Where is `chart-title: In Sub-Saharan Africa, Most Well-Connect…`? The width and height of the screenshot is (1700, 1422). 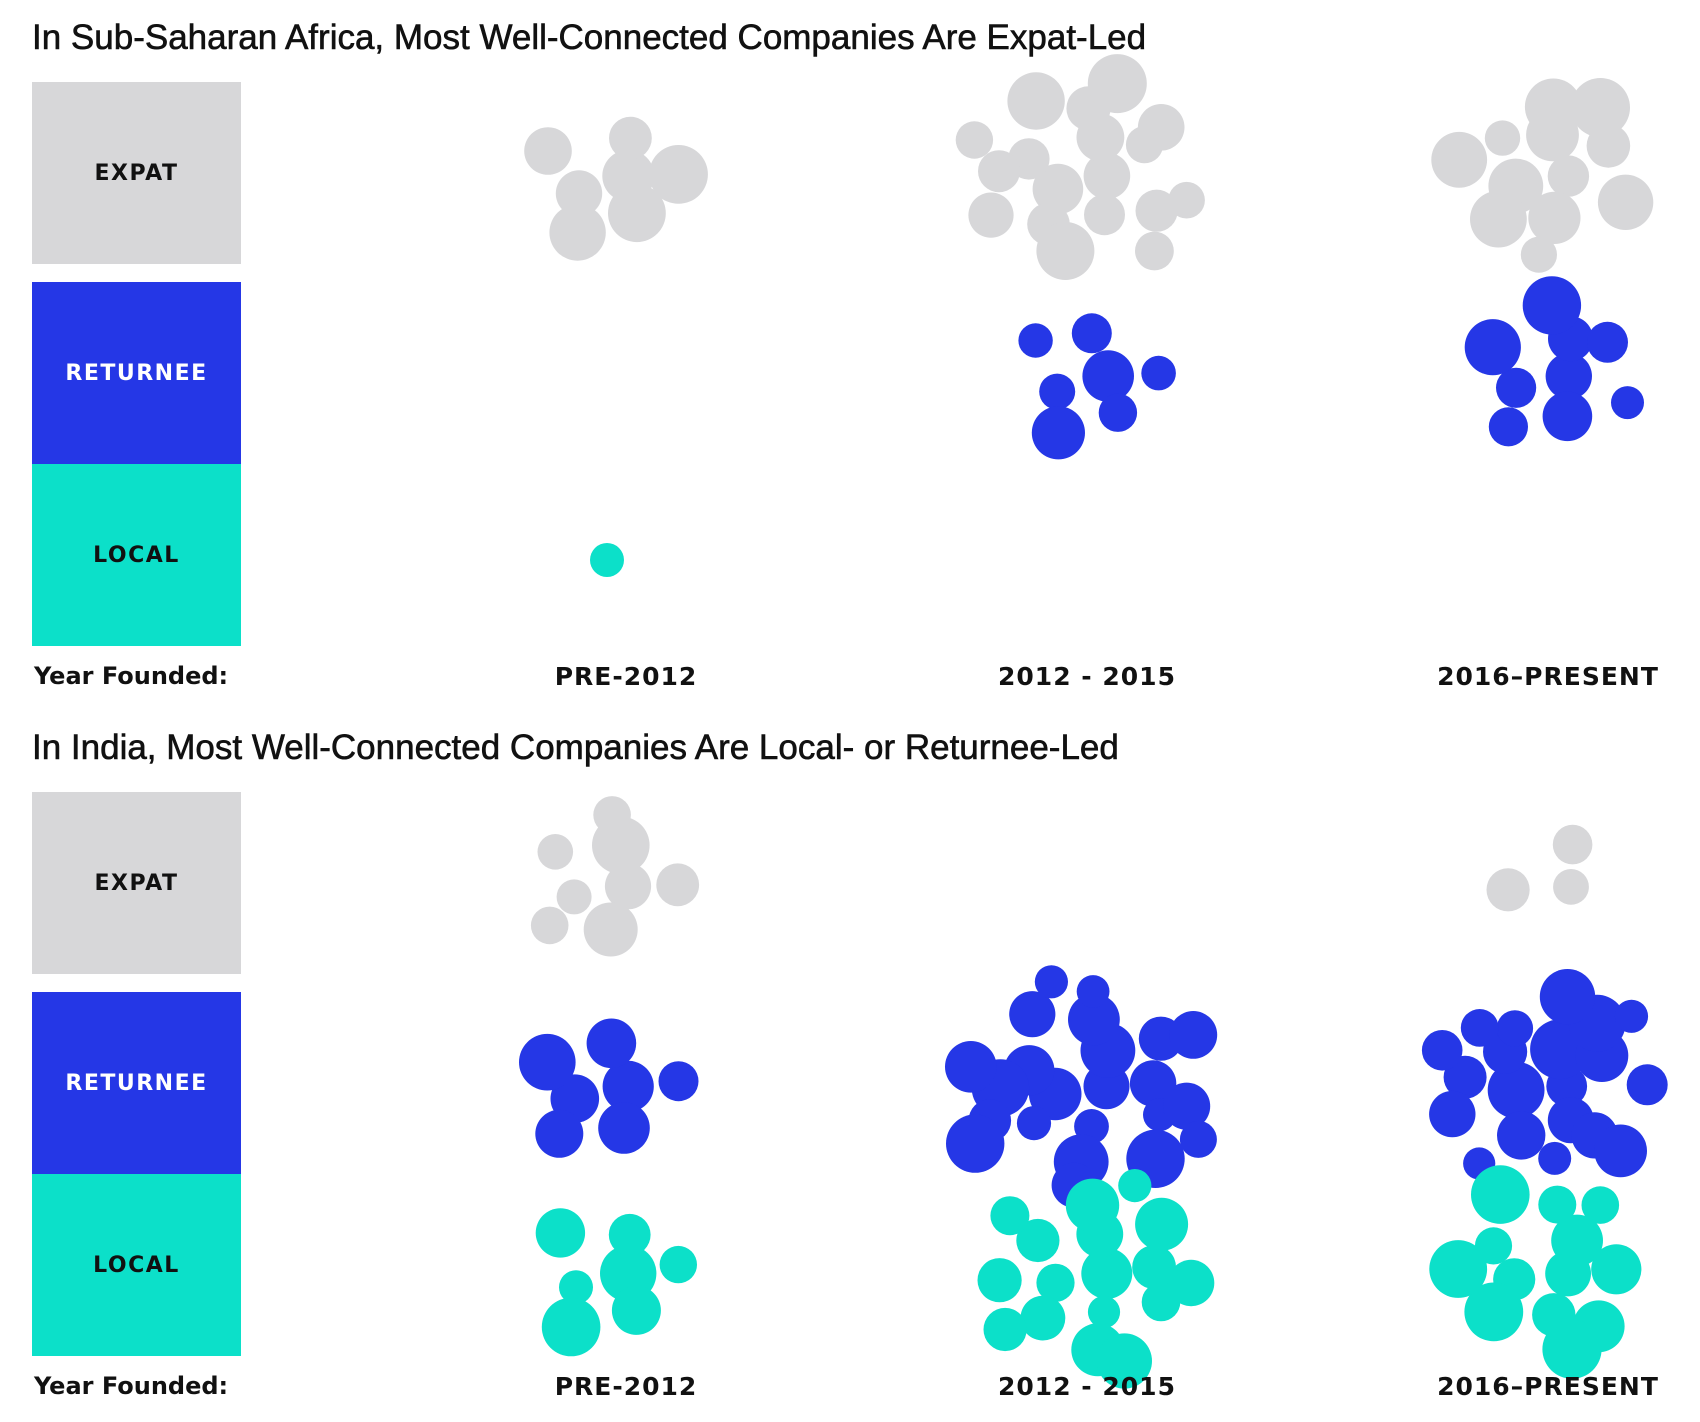 chart-title: In Sub-Saharan Africa, Most Well-Connect… is located at coordinates (589, 38).